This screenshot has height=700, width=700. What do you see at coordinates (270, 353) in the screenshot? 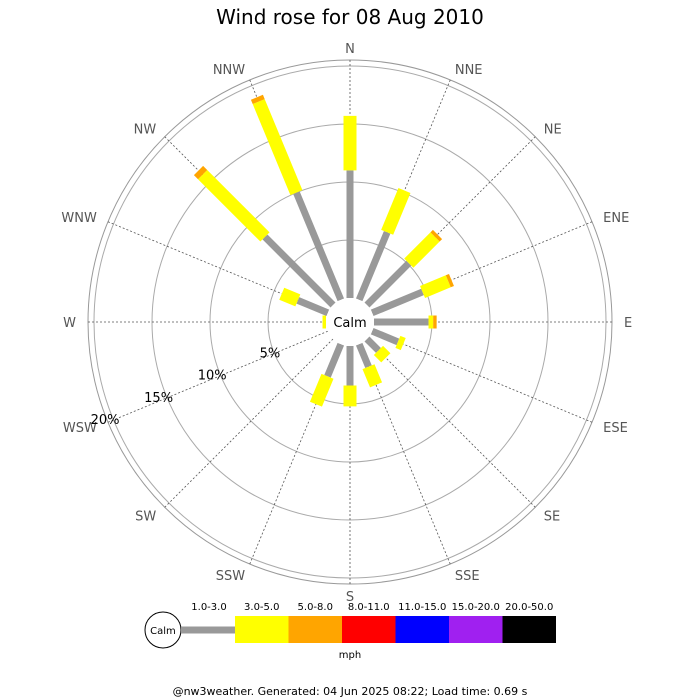
I see `ring-label-5: 5%` at bounding box center [270, 353].